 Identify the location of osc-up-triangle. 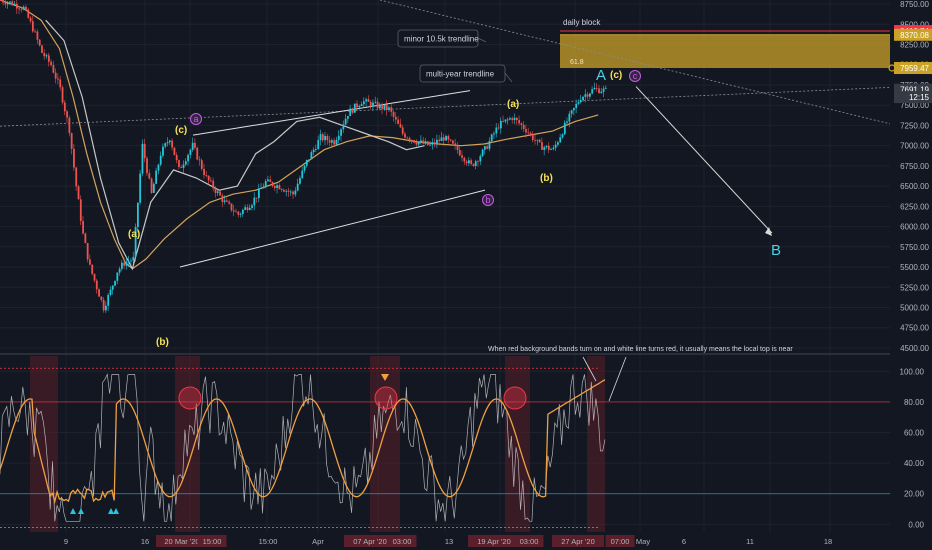
(116, 511).